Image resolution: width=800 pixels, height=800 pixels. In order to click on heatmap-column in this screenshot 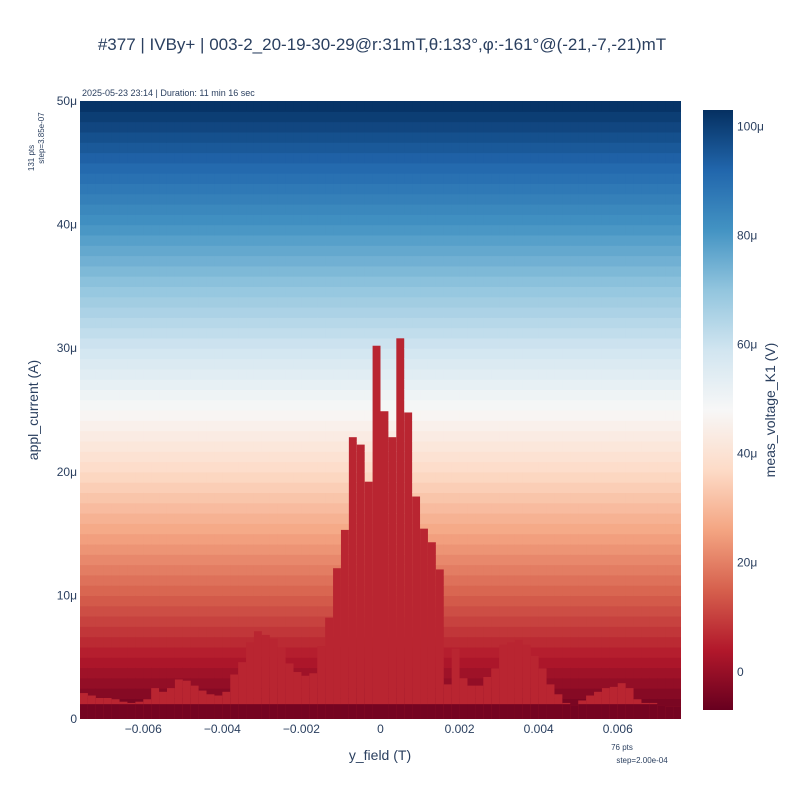, I will do `click(345, 410)`.